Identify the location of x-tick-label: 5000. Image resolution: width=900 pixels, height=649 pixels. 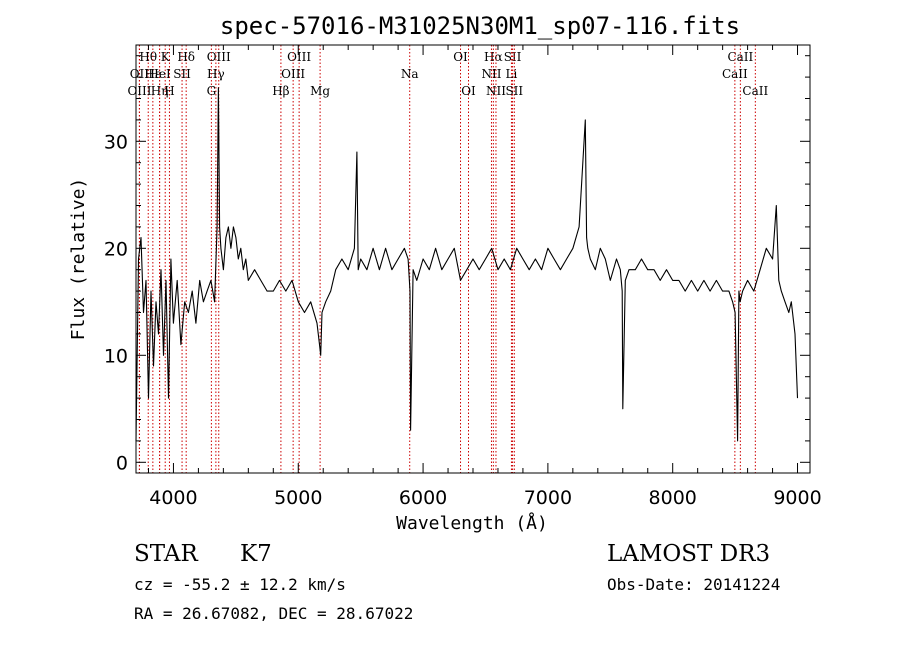
(298, 498).